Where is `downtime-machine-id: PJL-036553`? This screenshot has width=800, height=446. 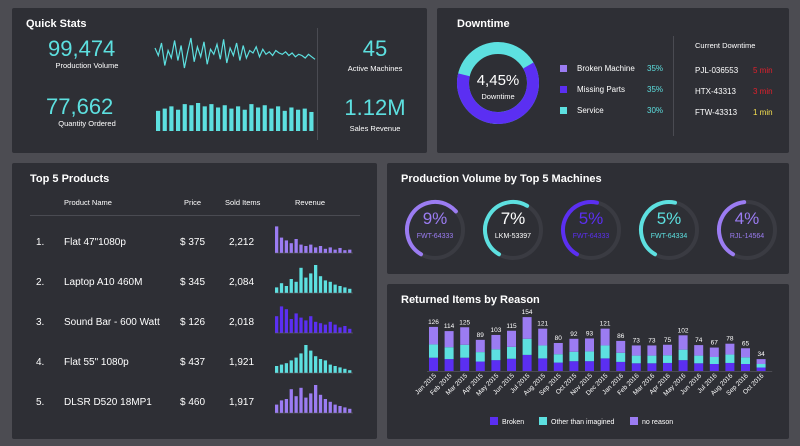 downtime-machine-id: PJL-036553 is located at coordinates (717, 70).